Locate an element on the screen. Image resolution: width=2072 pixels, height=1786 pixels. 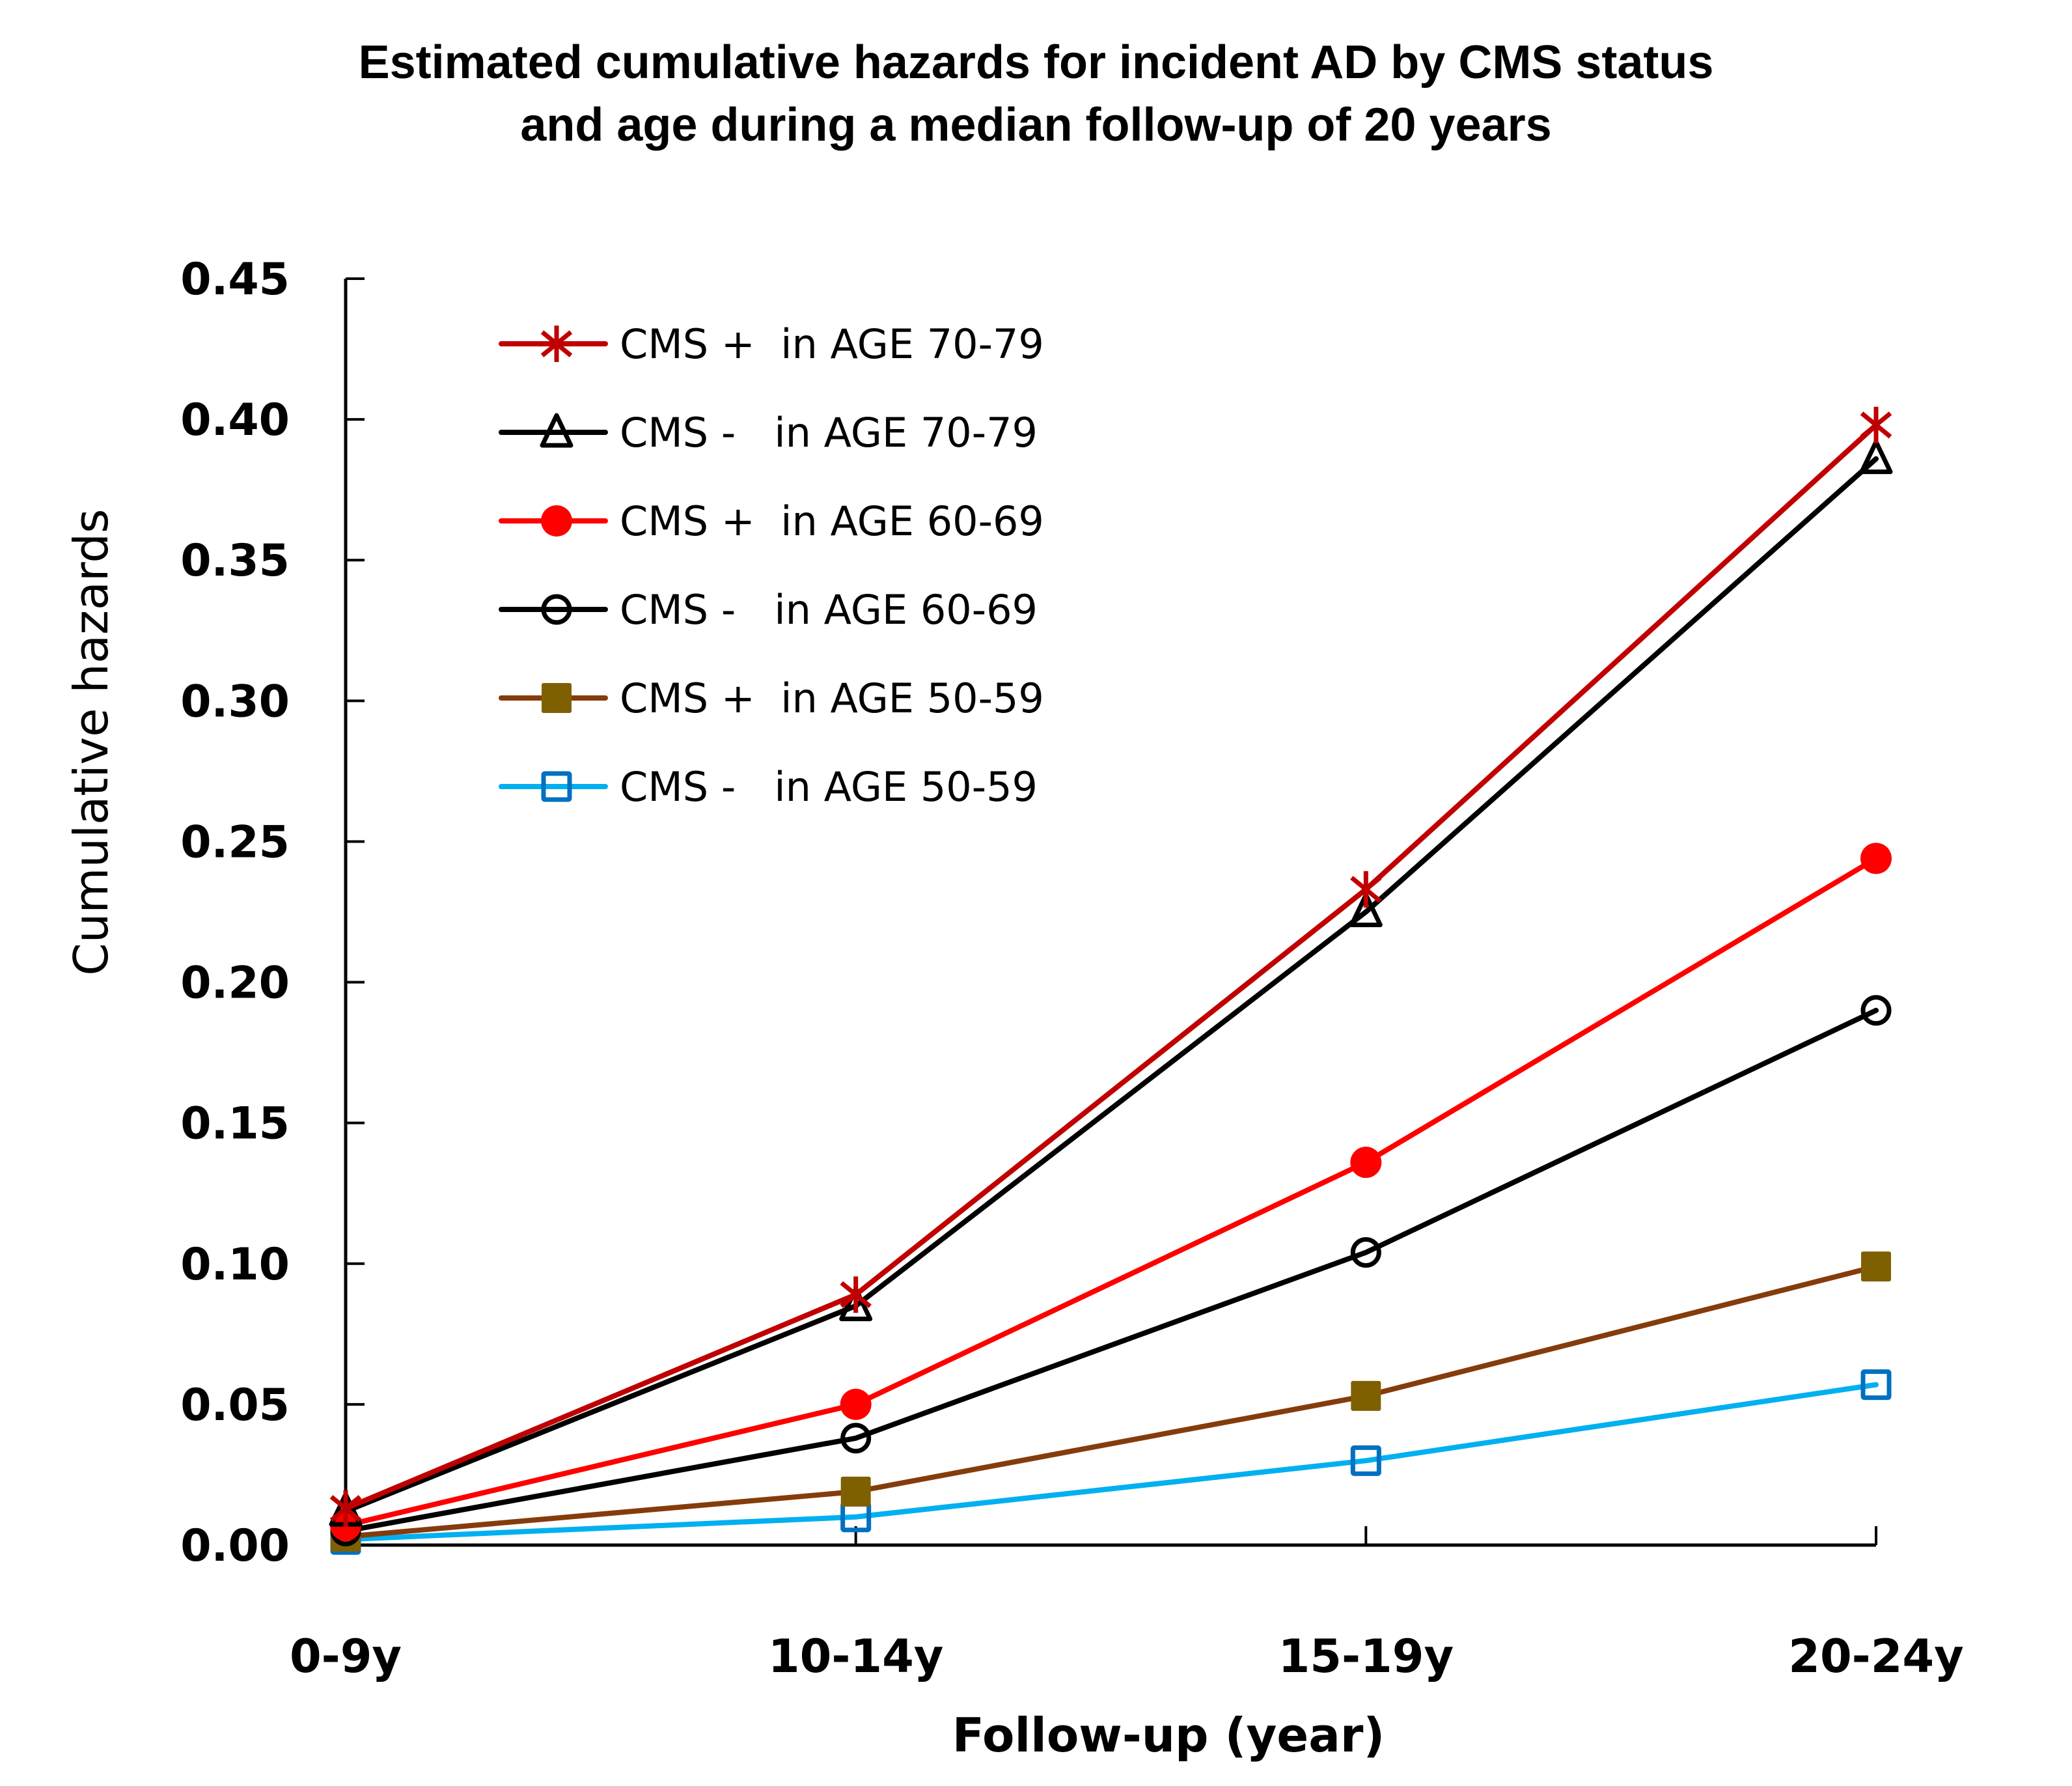
legend-label: CMS + in AGE 70-79 is located at coordinates (832, 344).